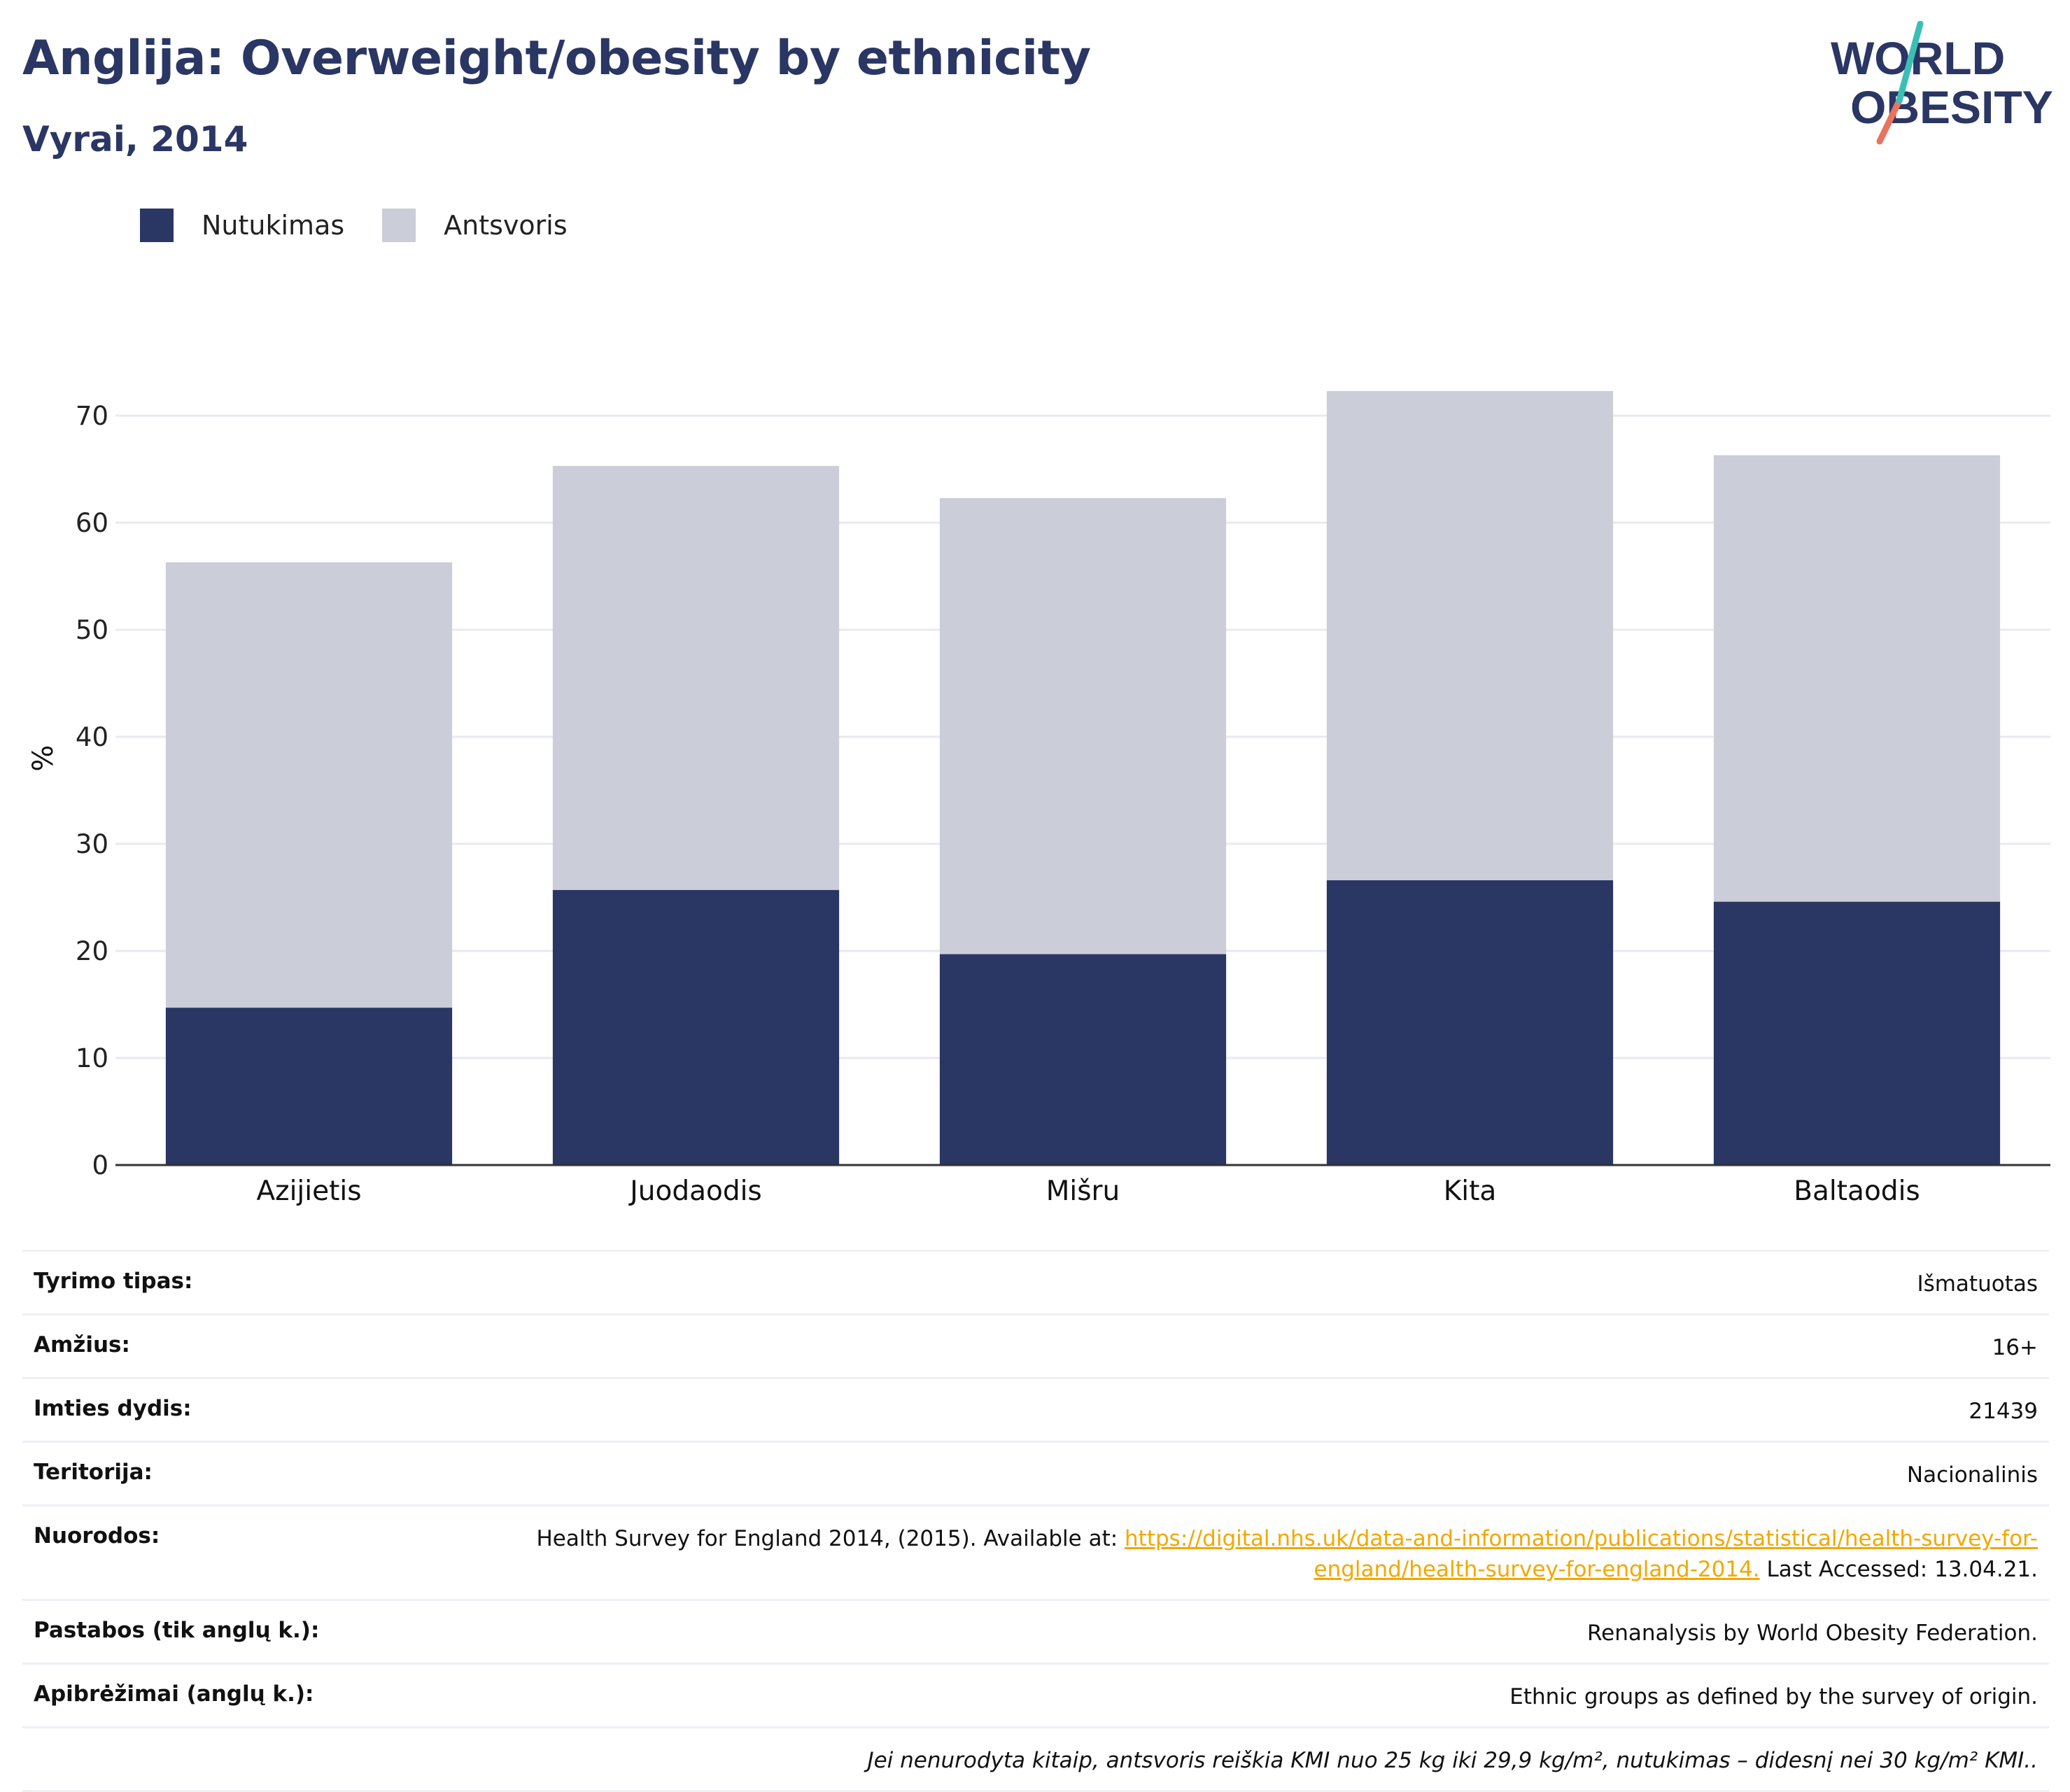 The width and height of the screenshot is (2070, 1792). What do you see at coordinates (92, 737) in the screenshot?
I see `y-tick-label: 40` at bounding box center [92, 737].